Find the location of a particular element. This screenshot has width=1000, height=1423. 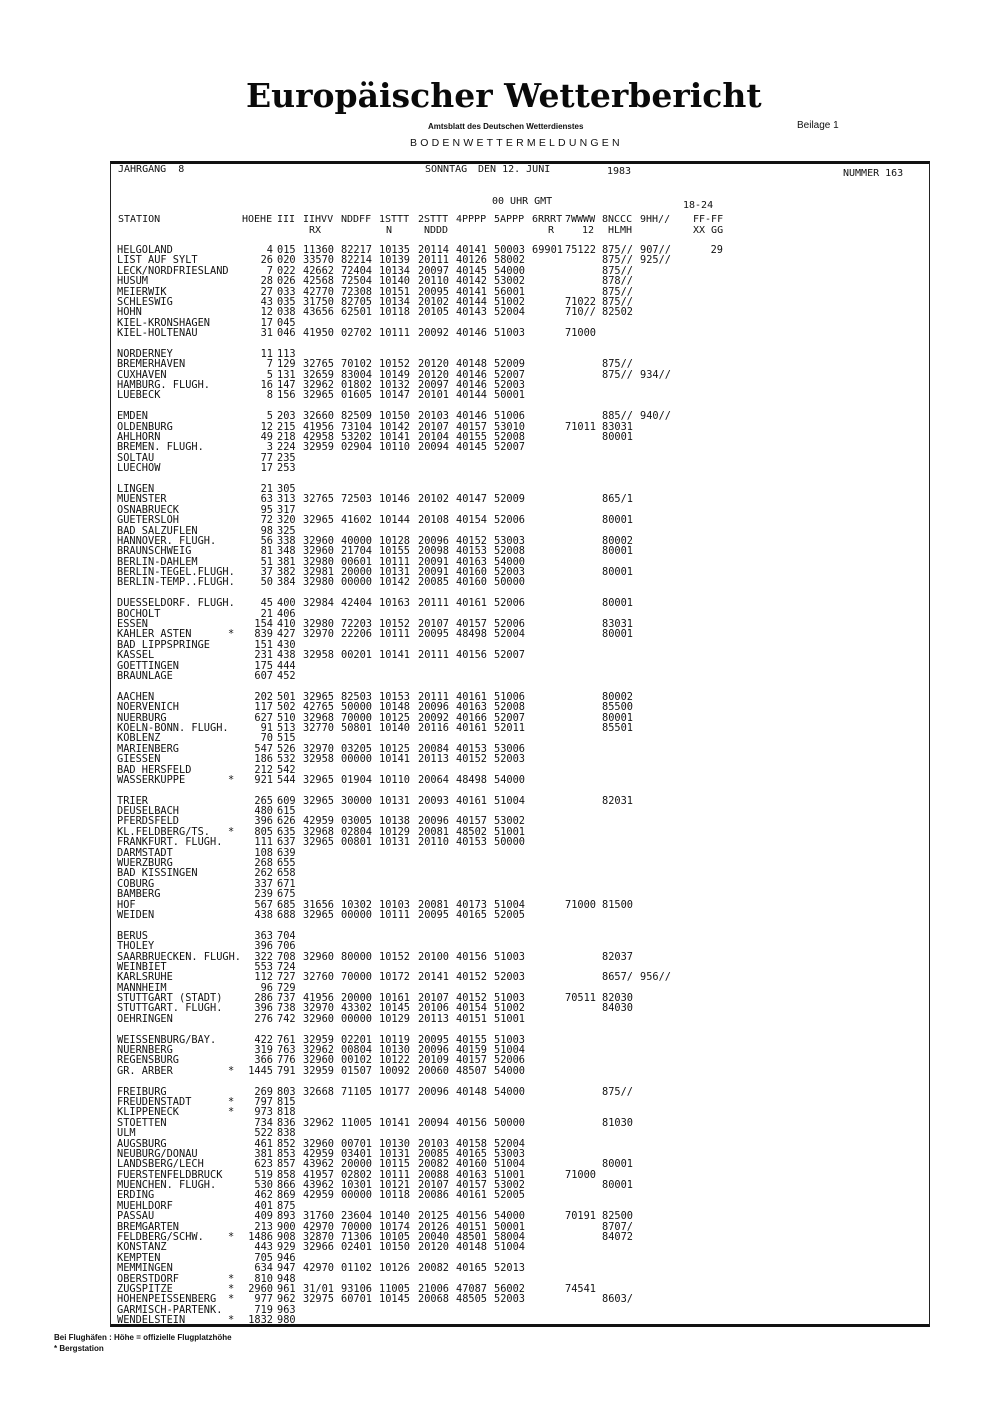

station-name: BAD LIPPSPRINGE is located at coordinates (163, 644).